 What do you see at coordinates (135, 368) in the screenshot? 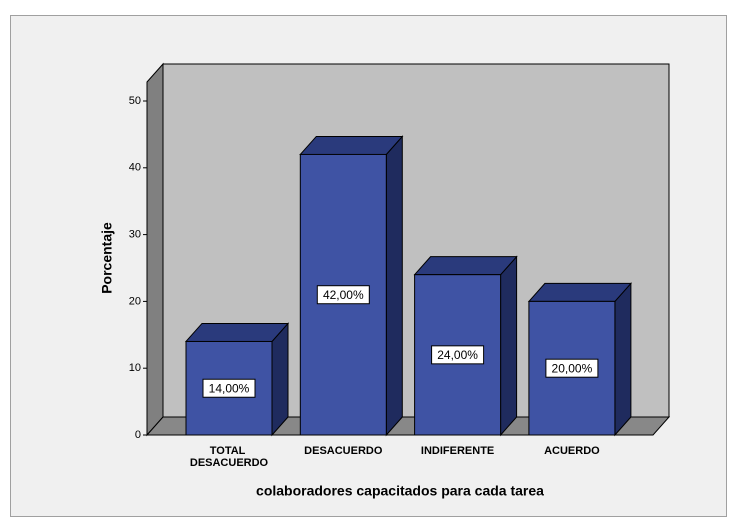
I see `y-tick-label: 10` at bounding box center [135, 368].